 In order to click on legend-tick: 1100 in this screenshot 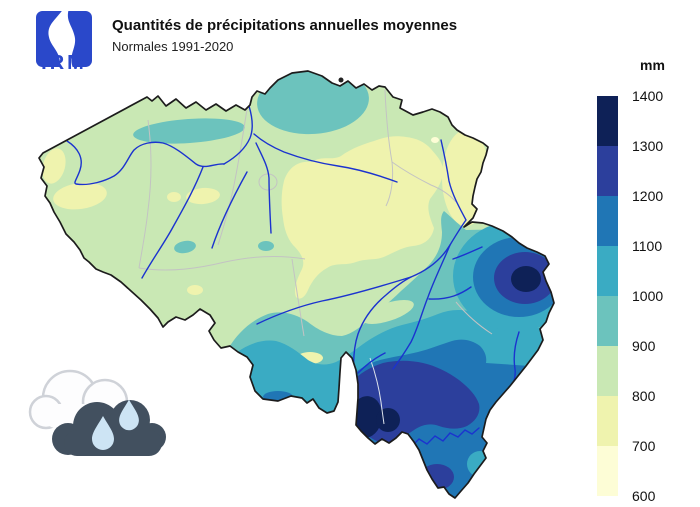, I will do `click(647, 246)`.